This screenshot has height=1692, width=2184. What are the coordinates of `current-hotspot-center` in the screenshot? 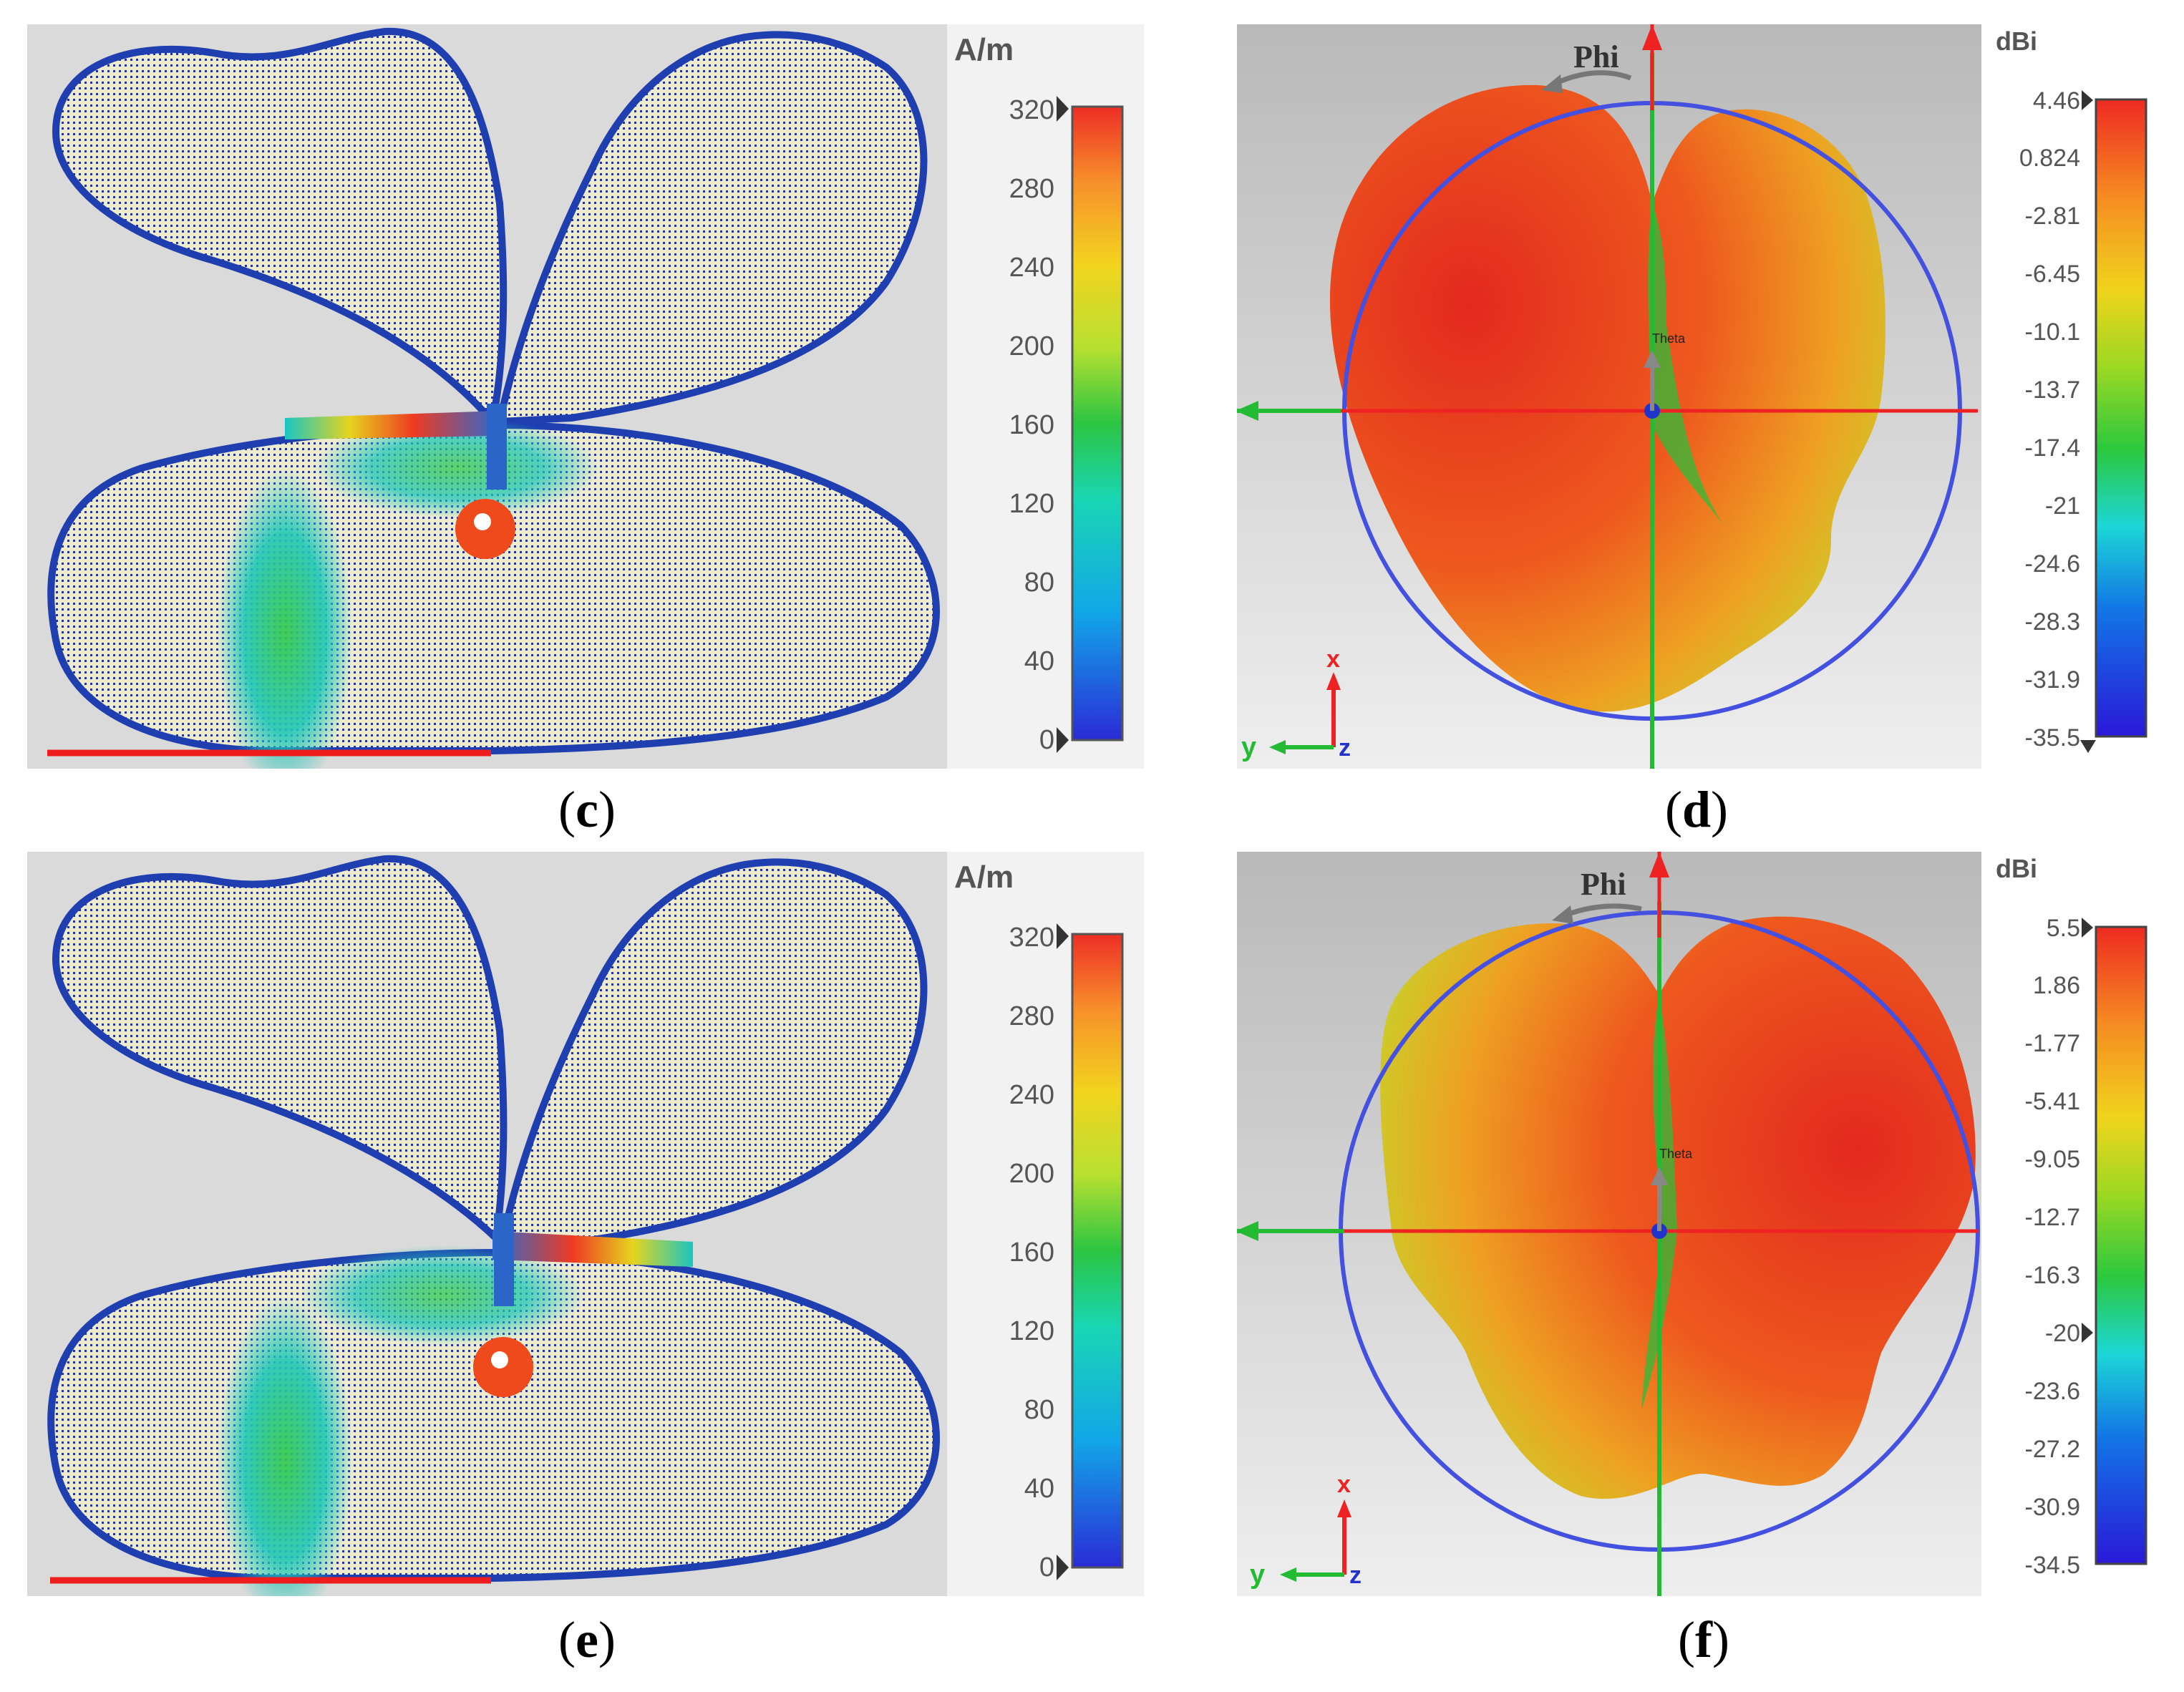 It's located at (457, 468).